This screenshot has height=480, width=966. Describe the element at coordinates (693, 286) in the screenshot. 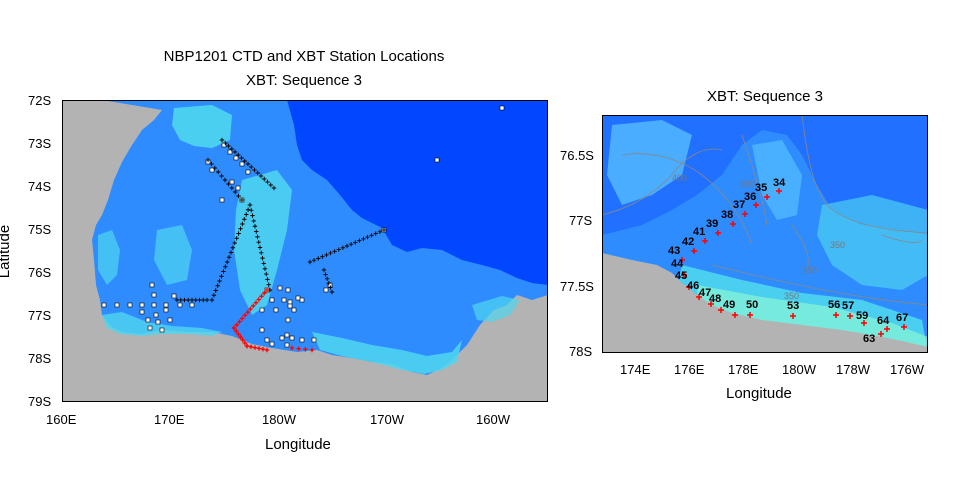

I see `station-label: 46` at that location.